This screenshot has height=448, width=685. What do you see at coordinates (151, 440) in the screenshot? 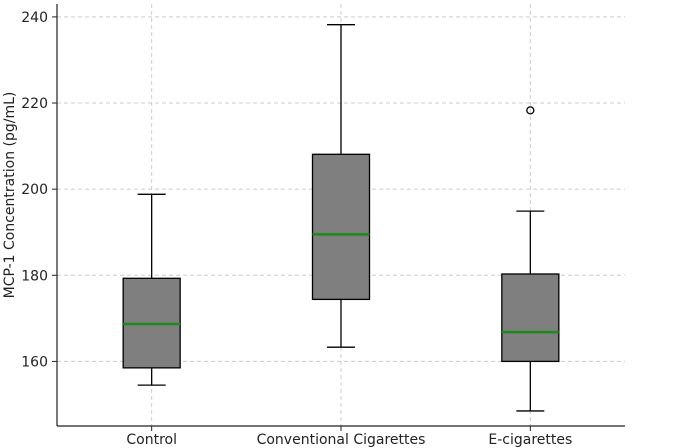
I see `x-tick-label: Control` at bounding box center [151, 440].